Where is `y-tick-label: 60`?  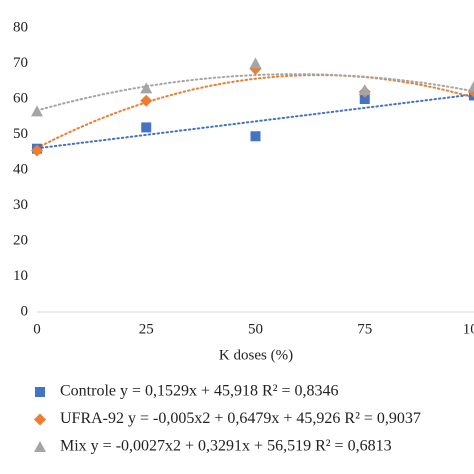
y-tick-label: 60 is located at coordinates (20, 98).